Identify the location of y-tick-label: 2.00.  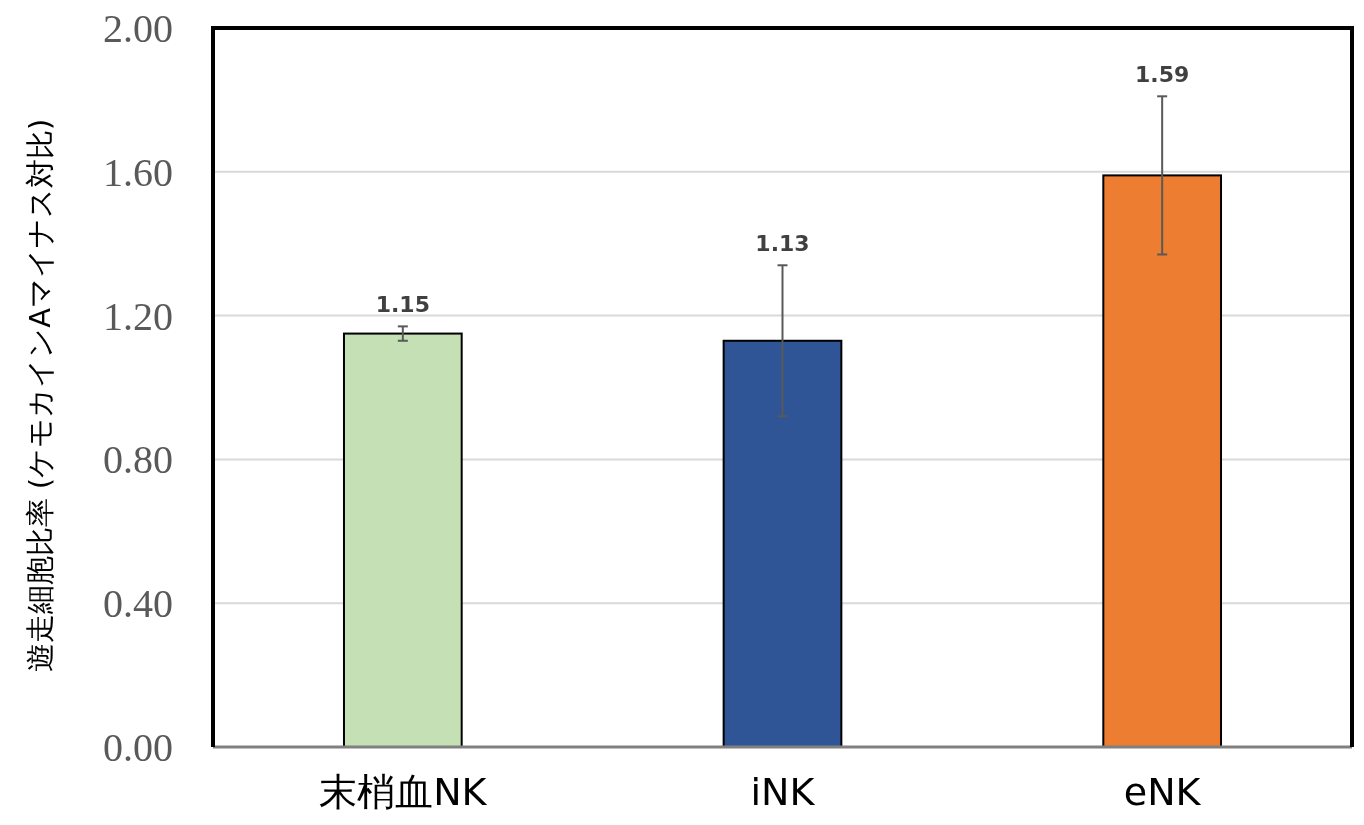
(138, 28).